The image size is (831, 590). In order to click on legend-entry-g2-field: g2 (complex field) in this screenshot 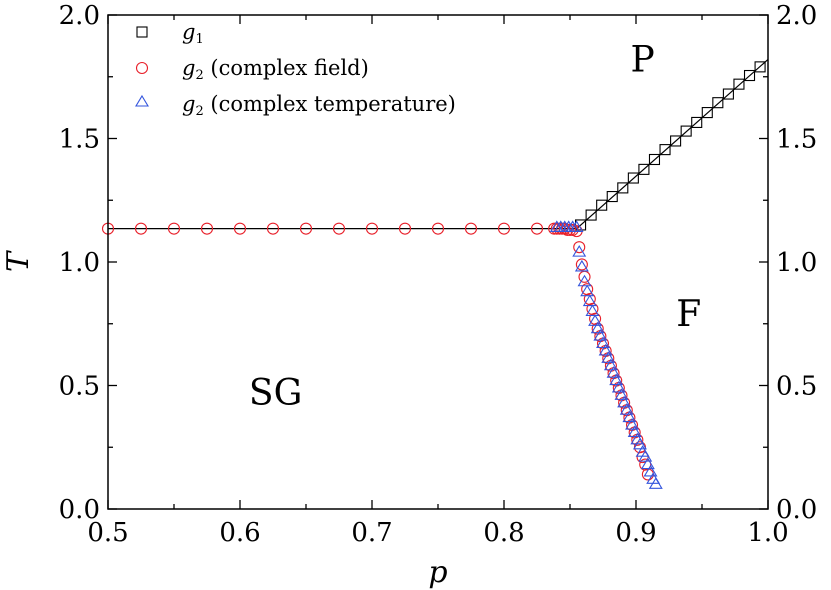, I will do `click(275, 69)`.